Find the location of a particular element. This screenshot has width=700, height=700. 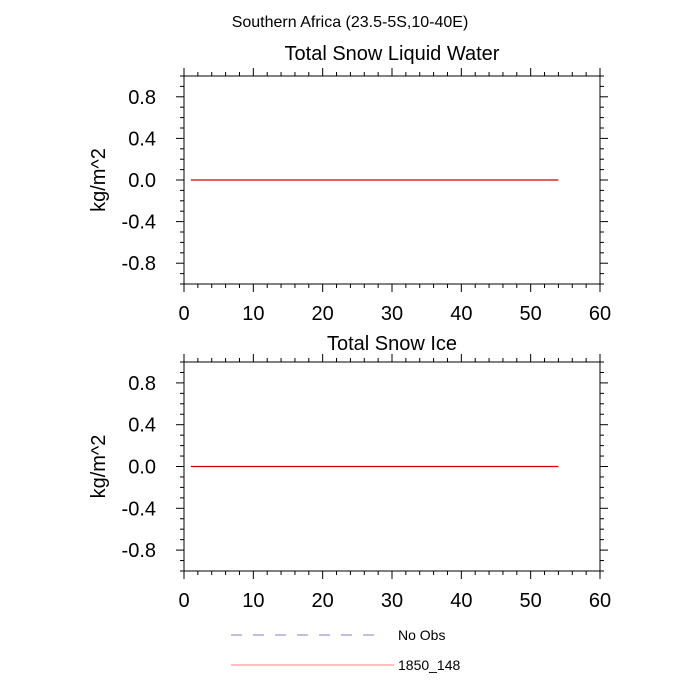

legend: No Obs 1850_148 is located at coordinates (346, 650).